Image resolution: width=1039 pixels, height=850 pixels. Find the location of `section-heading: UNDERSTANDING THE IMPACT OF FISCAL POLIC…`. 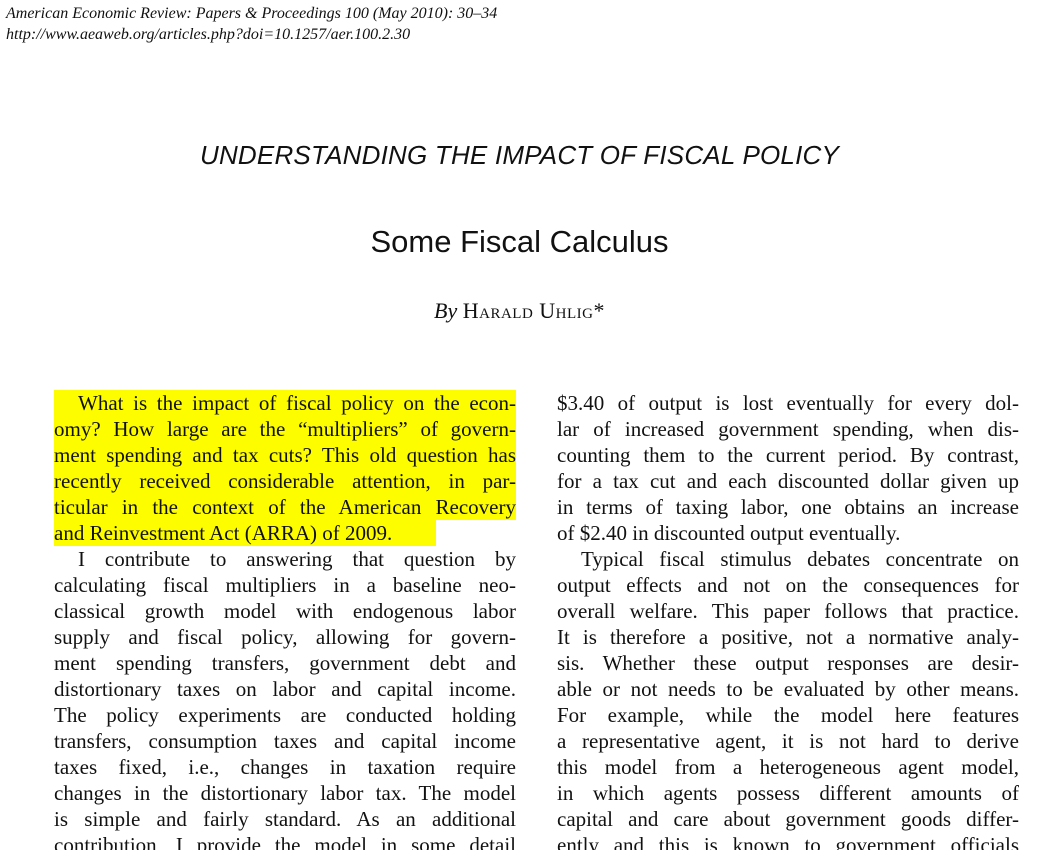

section-heading: UNDERSTANDING THE IMPACT OF FISCAL POLIC… is located at coordinates (519, 155).